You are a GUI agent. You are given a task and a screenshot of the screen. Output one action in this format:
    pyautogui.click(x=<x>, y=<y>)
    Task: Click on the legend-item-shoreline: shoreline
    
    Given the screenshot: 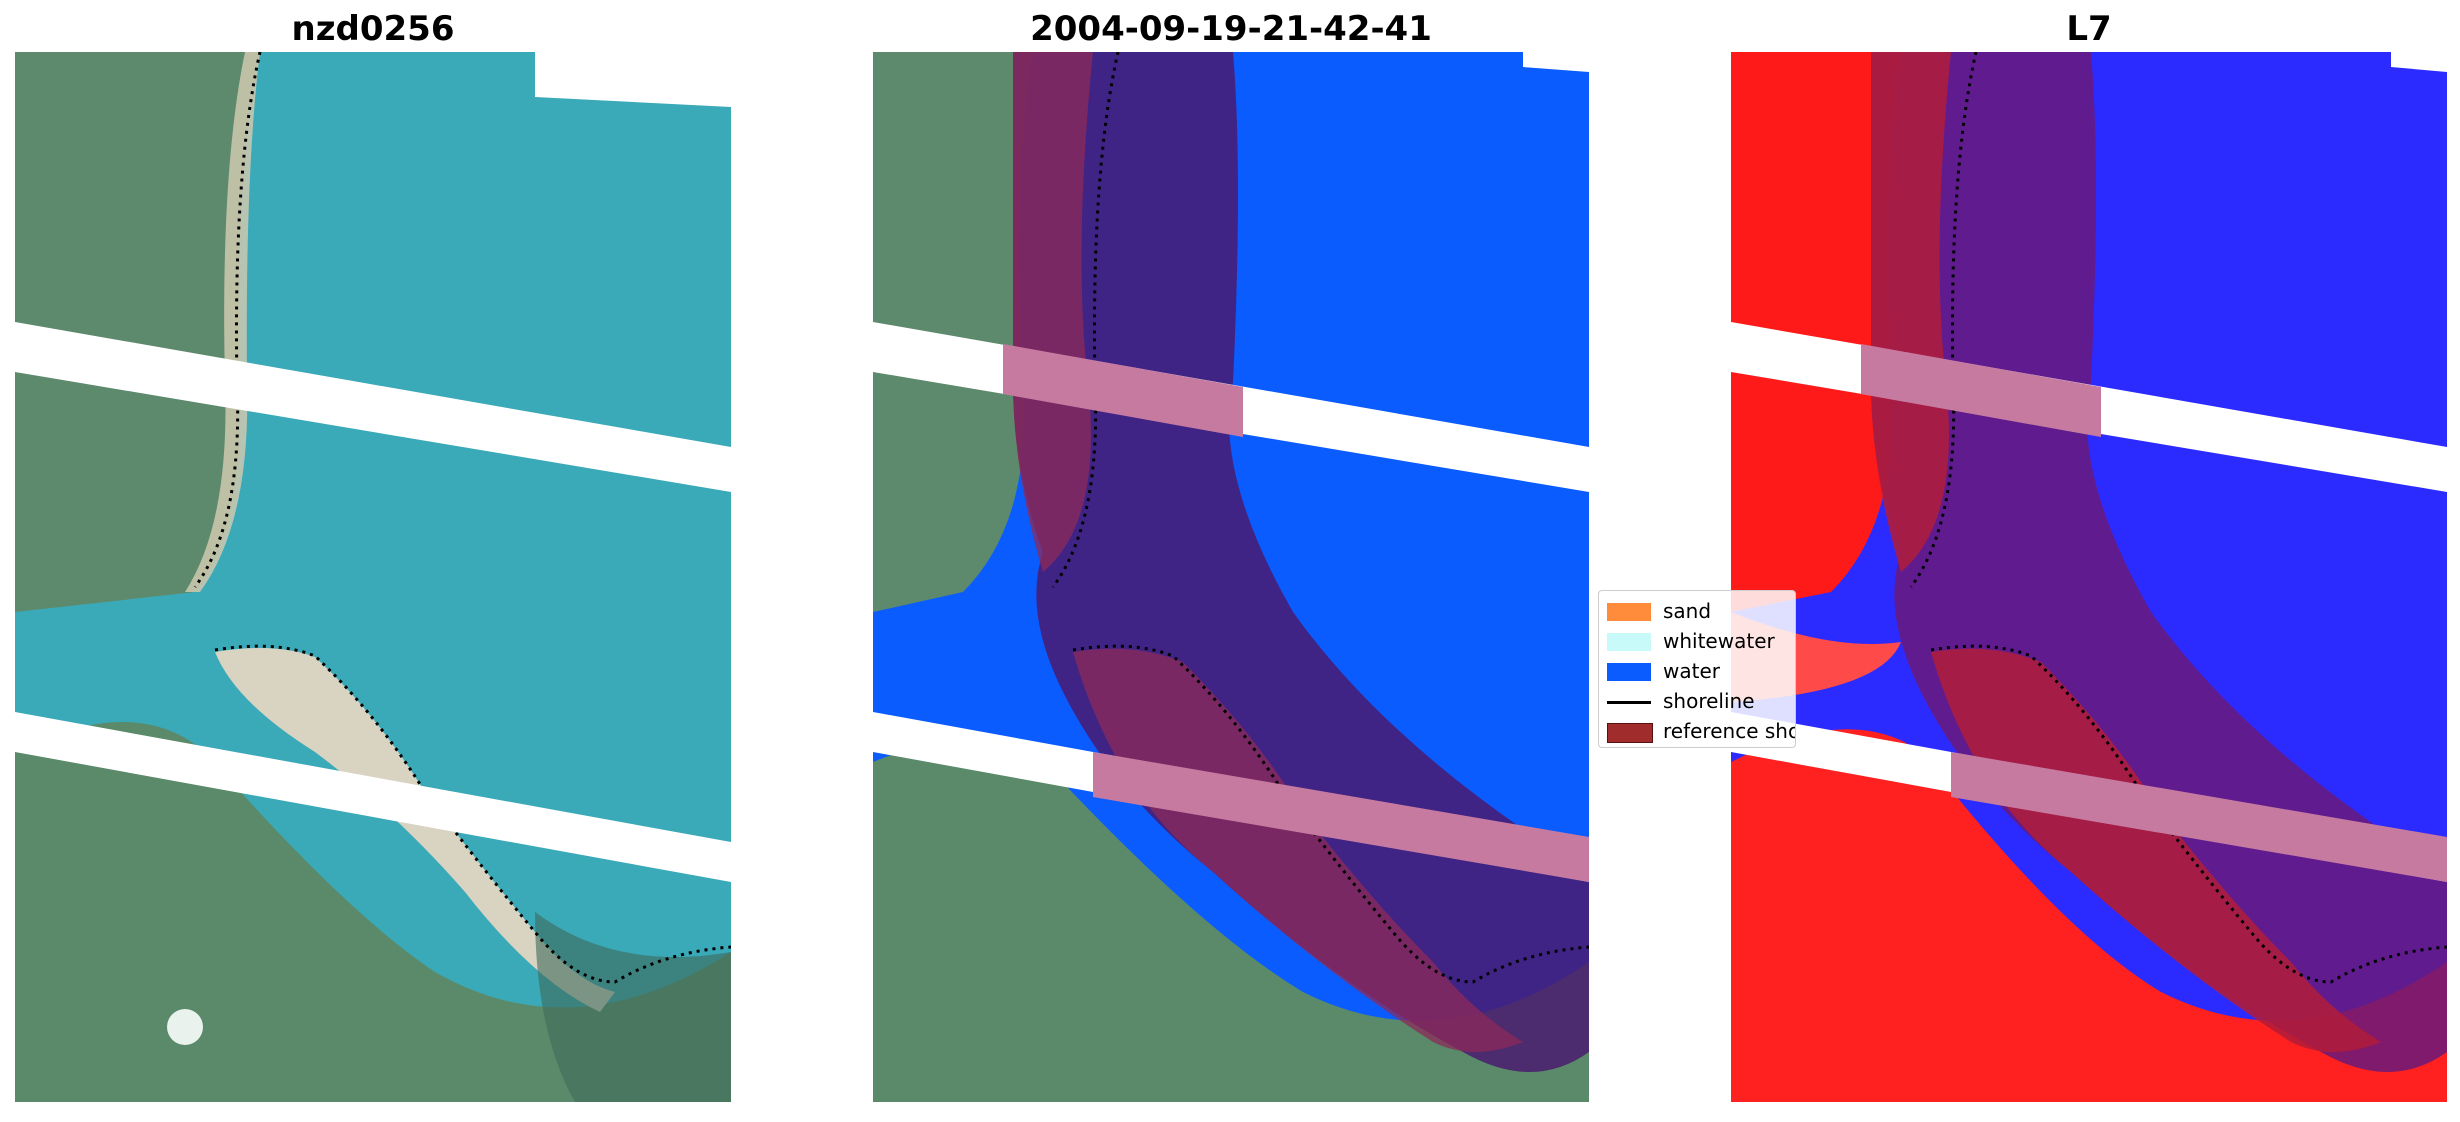 What is the action you would take?
    pyautogui.click(x=1701, y=701)
    